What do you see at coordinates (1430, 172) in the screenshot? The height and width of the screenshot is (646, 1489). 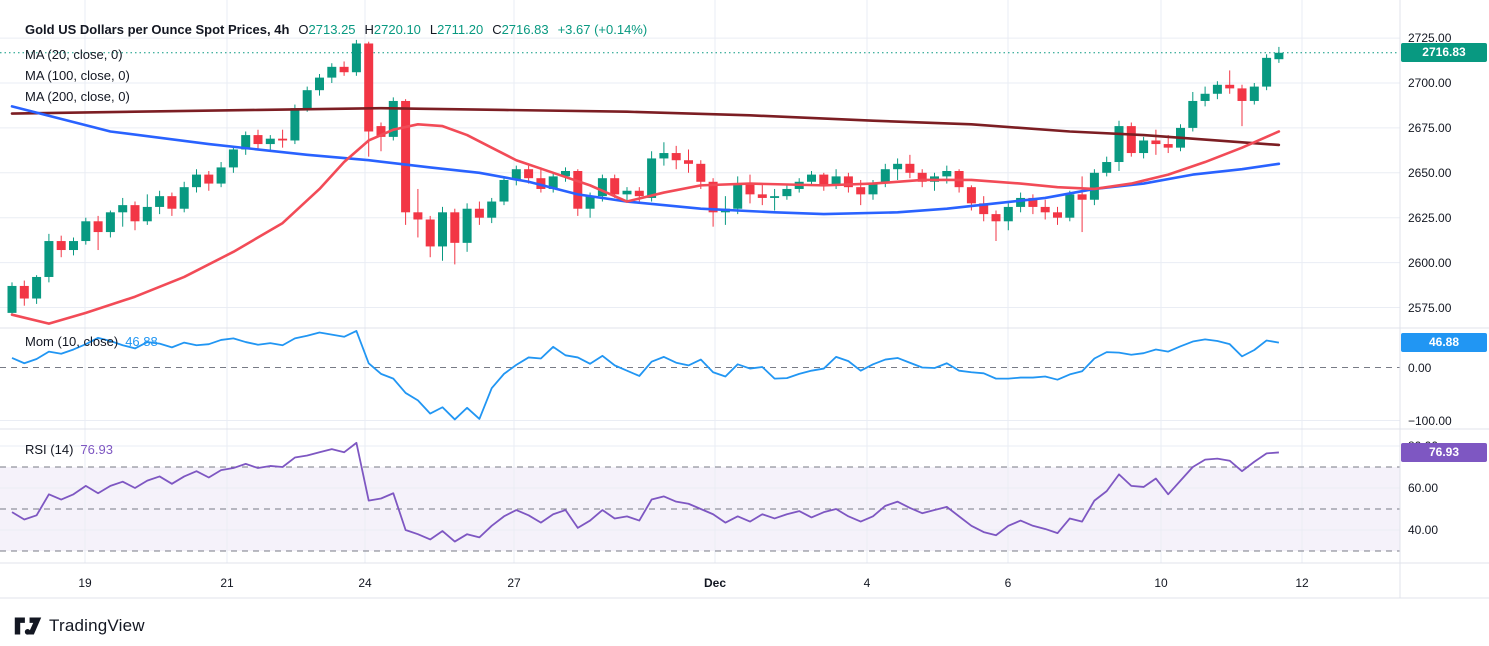 I see `price-tick-label: 2650.00` at bounding box center [1430, 172].